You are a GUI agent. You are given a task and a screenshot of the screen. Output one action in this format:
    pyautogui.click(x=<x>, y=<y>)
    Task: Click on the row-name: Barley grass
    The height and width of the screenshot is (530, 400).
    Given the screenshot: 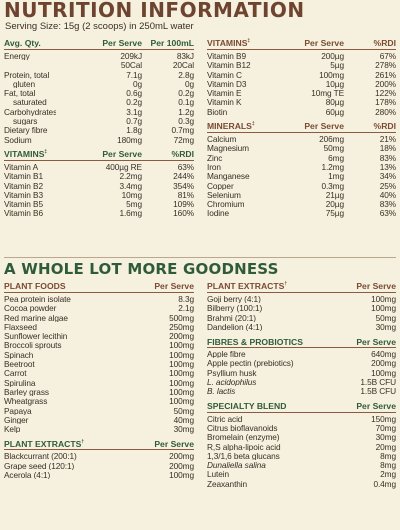 What is the action you would take?
    pyautogui.click(x=26, y=392)
    